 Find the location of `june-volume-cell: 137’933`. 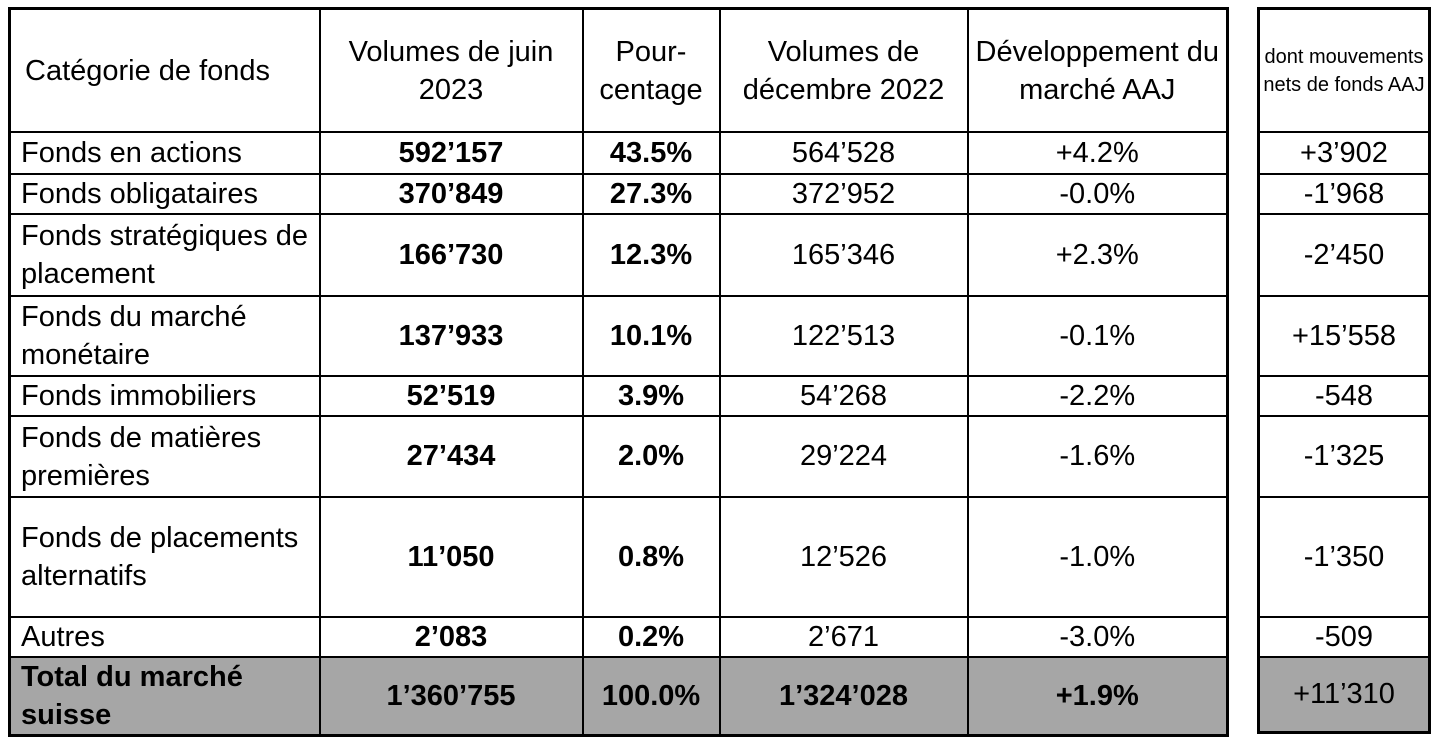

june-volume-cell: 137’933 is located at coordinates (451, 336).